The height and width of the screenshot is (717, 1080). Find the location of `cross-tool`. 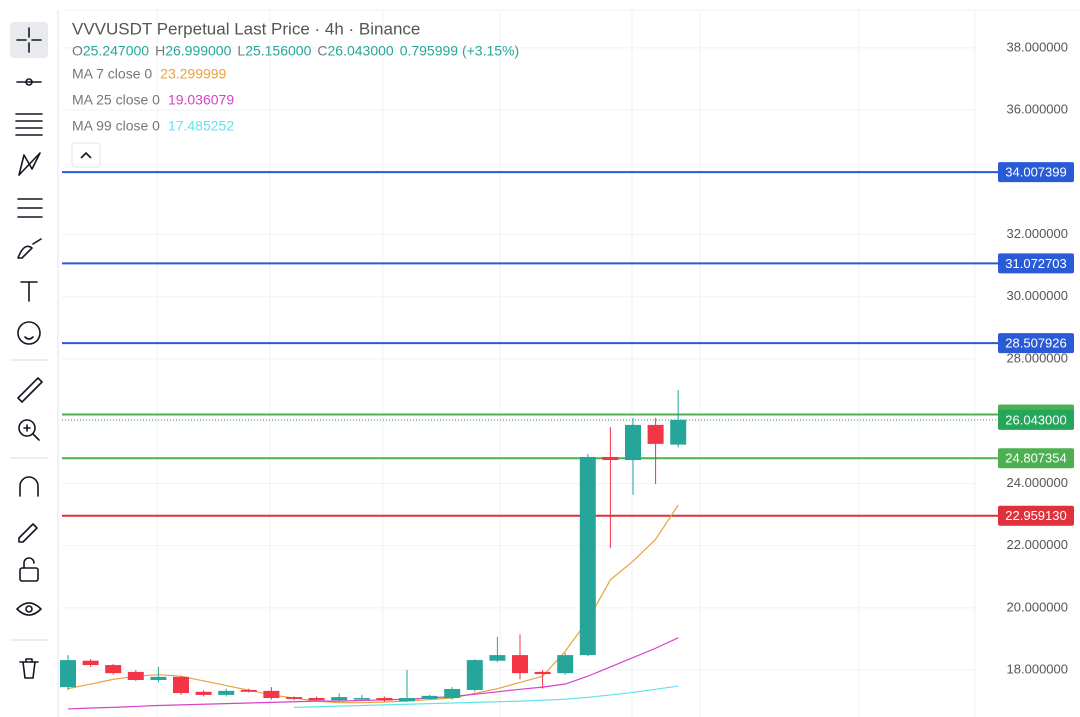

cross-tool is located at coordinates (29, 40).